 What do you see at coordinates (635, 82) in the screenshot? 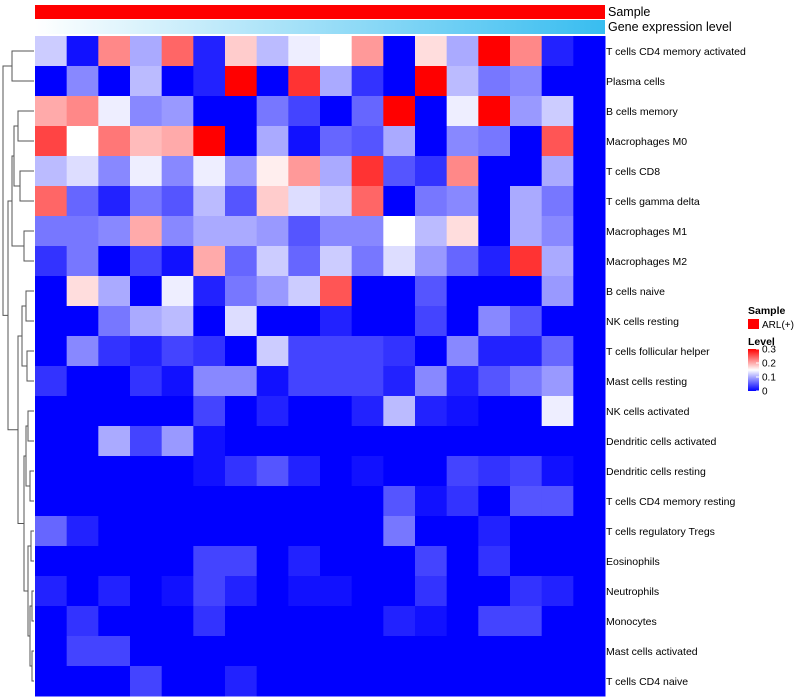
I see `row-label: Plasma cells` at bounding box center [635, 82].